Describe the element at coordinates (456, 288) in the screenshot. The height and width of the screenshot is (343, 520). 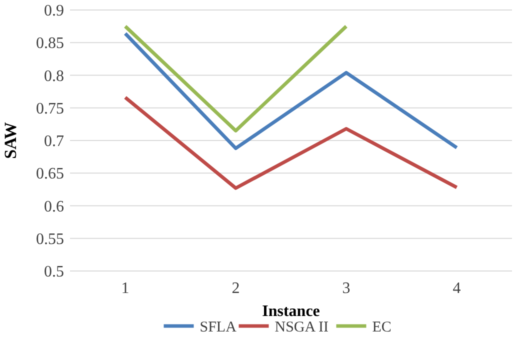
I see `x-tick-label: 4` at that location.